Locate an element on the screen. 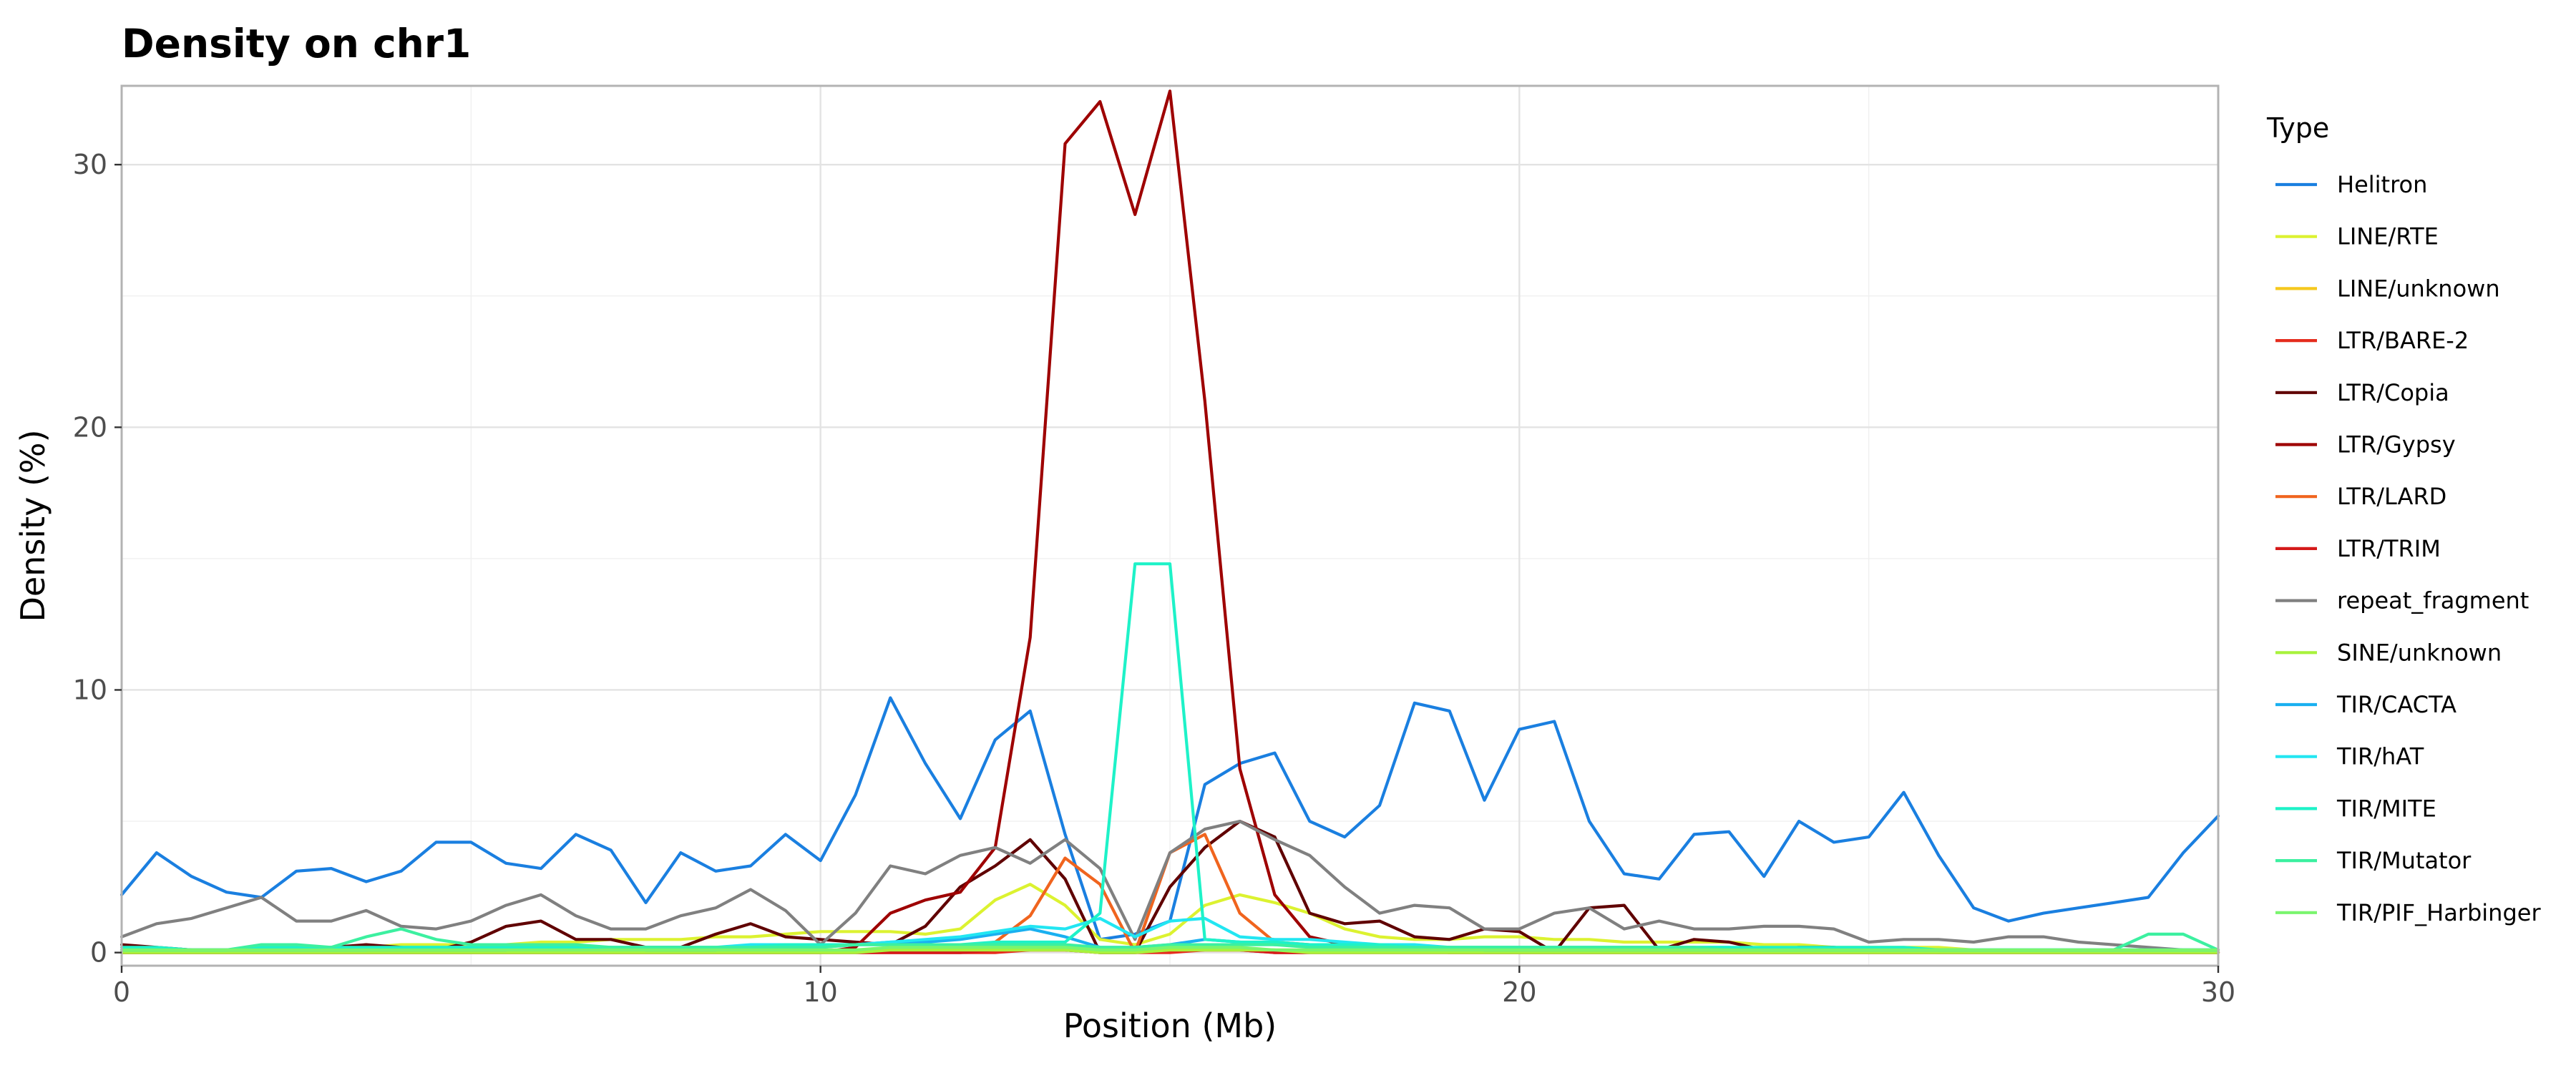 Image resolution: width=2576 pixels, height=1073 pixels. legend-label-tir-mite: TIR/MITE is located at coordinates (2386, 808).